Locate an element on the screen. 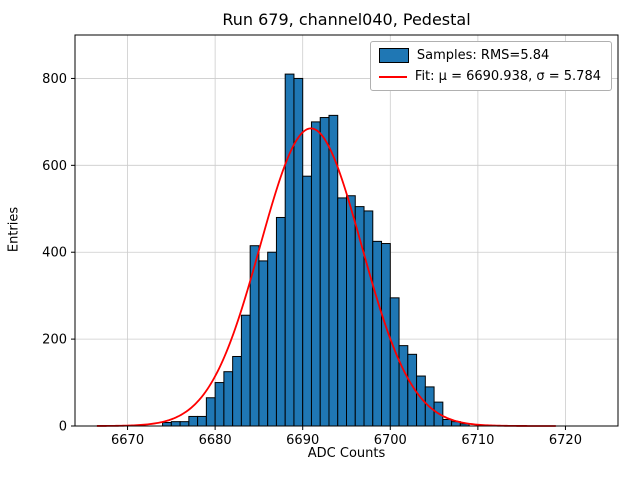 The width and height of the screenshot is (640, 480). x-tick-label: 6720 is located at coordinates (565, 440).